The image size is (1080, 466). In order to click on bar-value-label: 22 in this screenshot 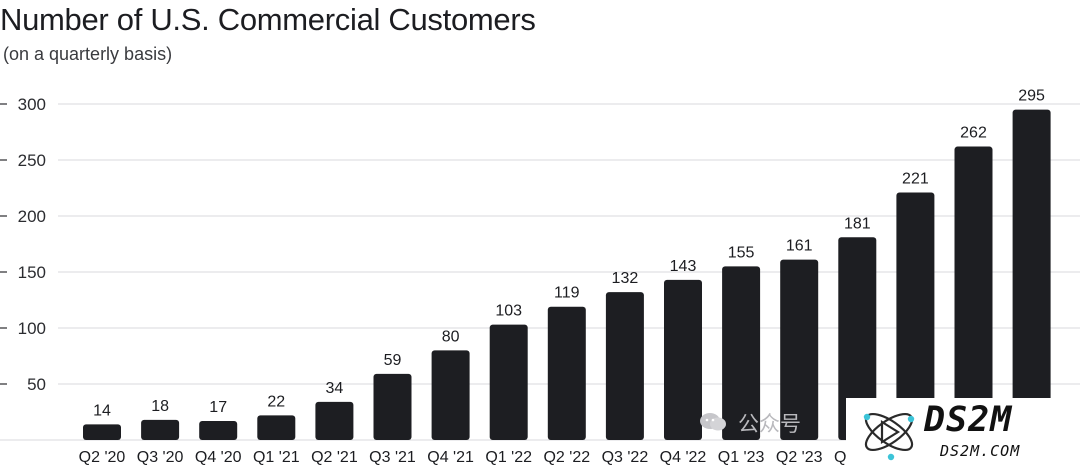, I will do `click(276, 401)`.